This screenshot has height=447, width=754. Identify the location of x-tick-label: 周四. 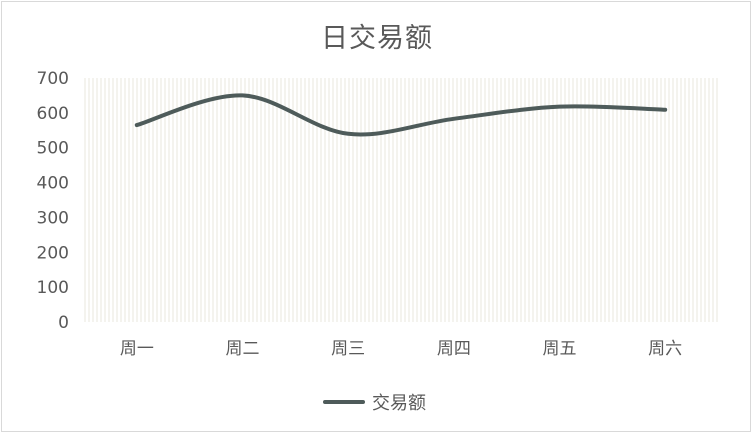
(454, 349).